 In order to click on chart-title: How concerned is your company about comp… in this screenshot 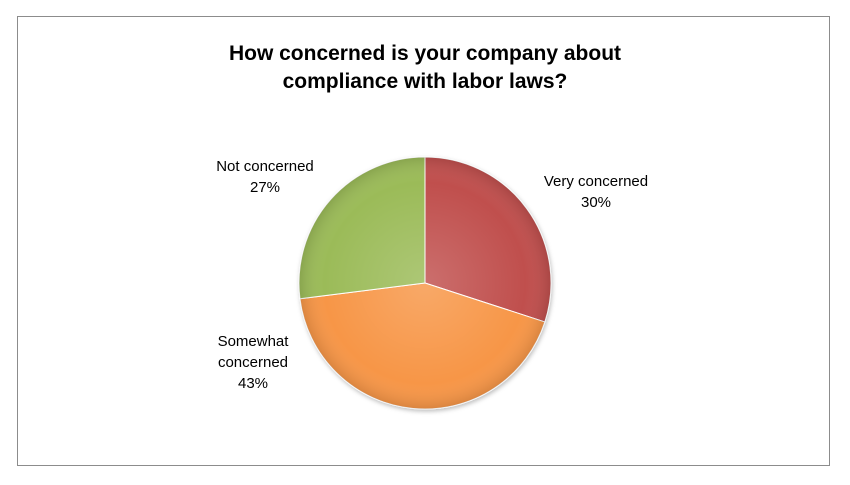, I will do `click(425, 68)`.